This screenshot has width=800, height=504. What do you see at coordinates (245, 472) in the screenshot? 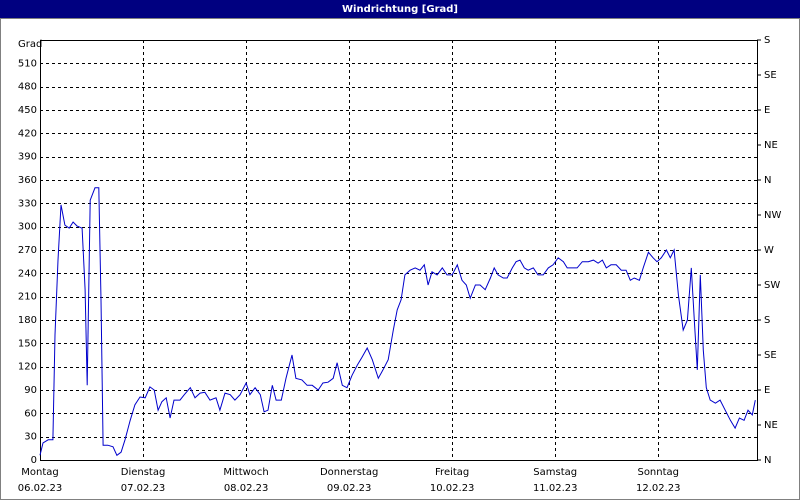
I see `x-tick-label: Mittwoch` at bounding box center [245, 472].